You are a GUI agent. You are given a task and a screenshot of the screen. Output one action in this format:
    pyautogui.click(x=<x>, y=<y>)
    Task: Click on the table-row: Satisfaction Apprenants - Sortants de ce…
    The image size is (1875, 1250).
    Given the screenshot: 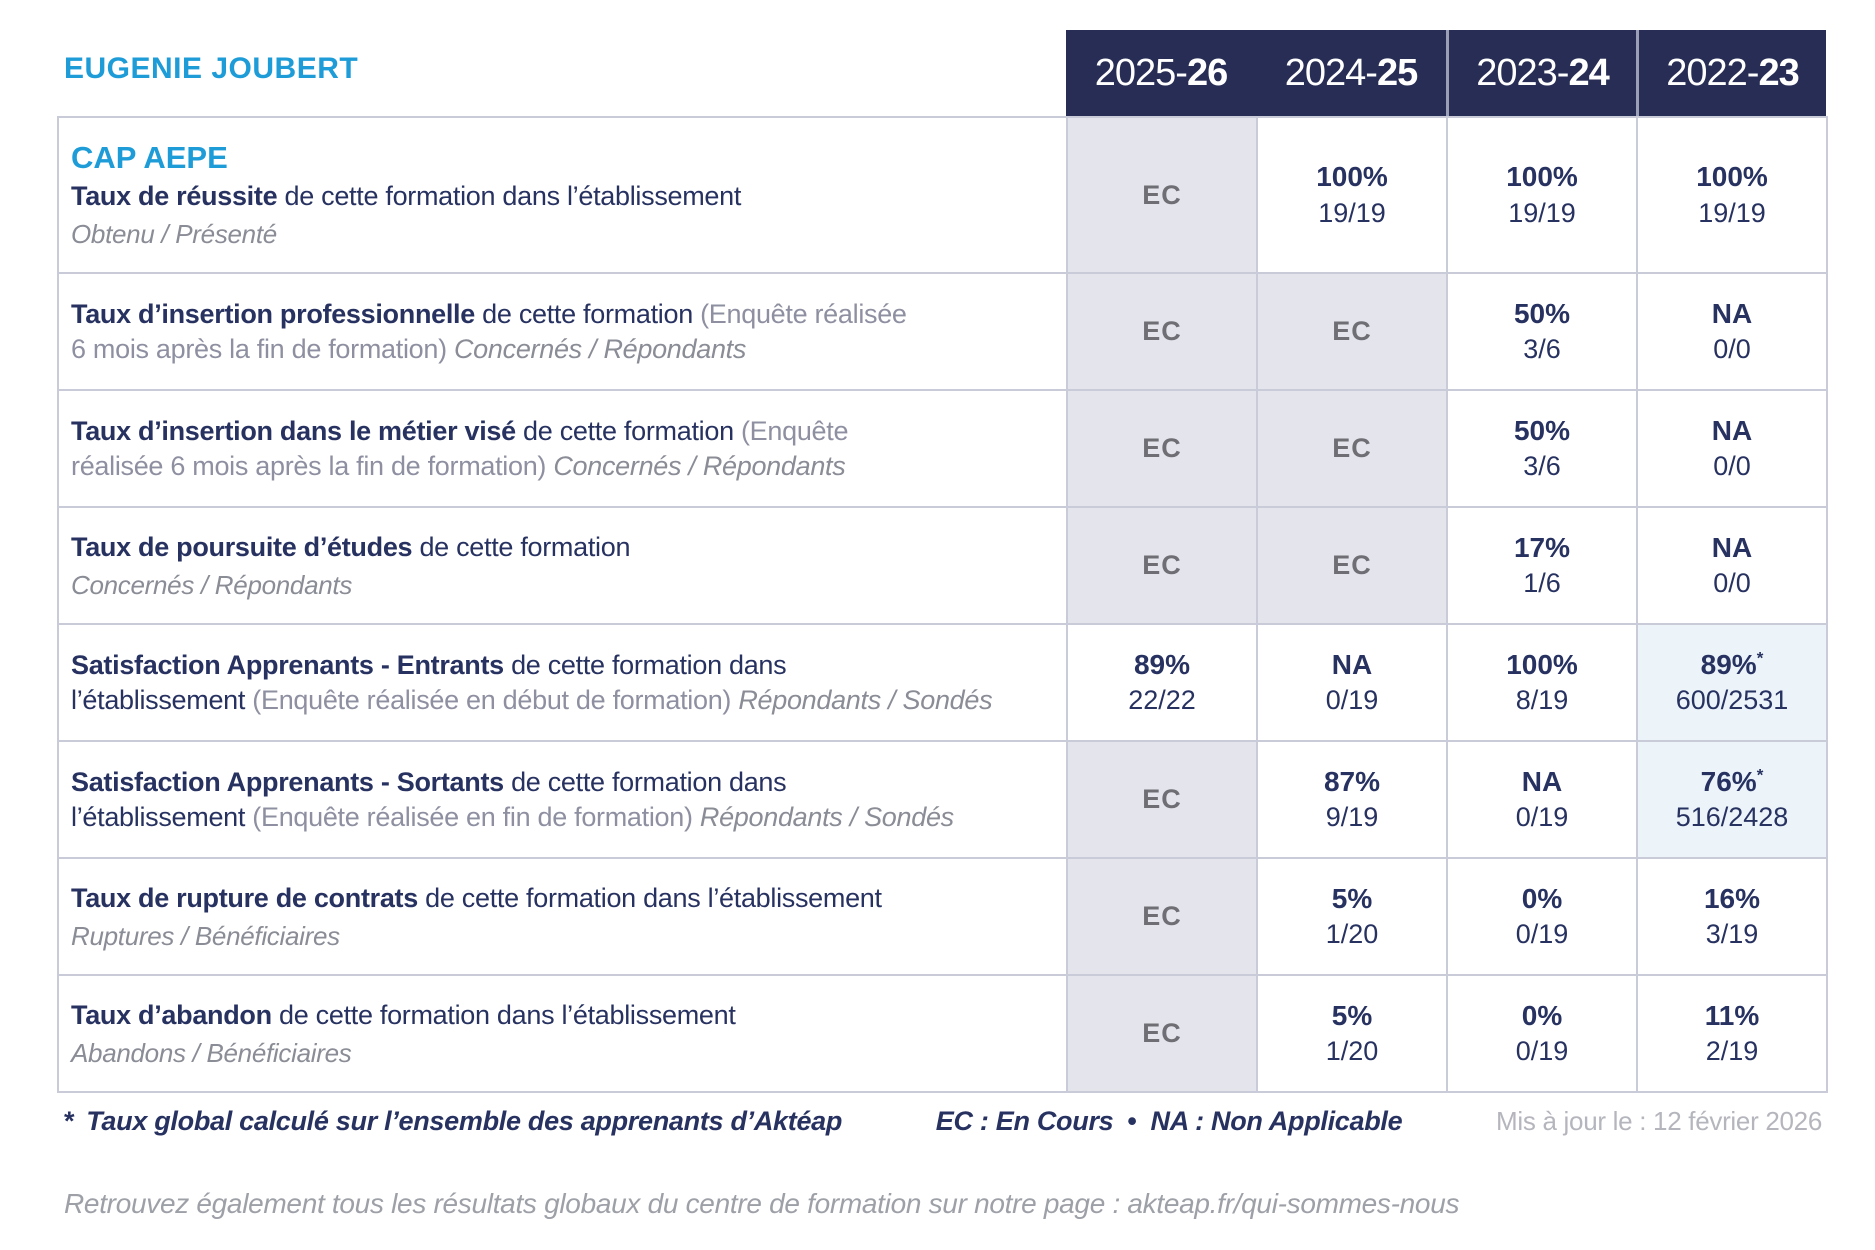 What is the action you would take?
    pyautogui.click(x=942, y=798)
    